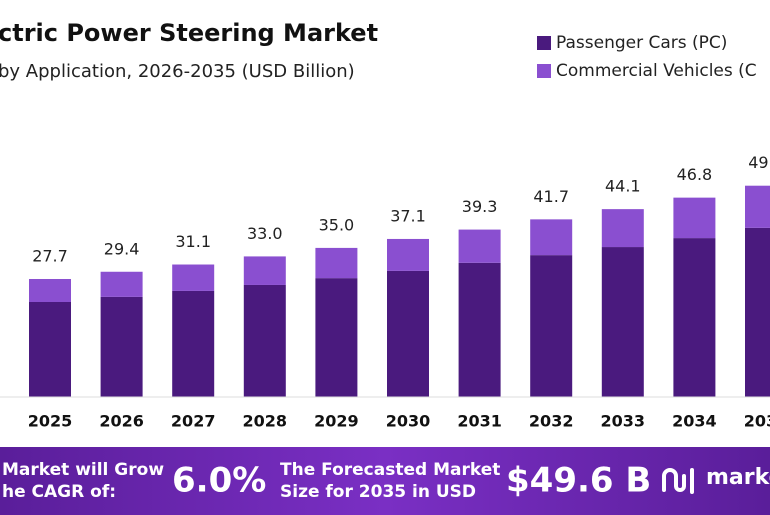 This screenshot has height=515, width=770. What do you see at coordinates (408, 215) in the screenshot?
I see `total-label: 37.1` at bounding box center [408, 215].